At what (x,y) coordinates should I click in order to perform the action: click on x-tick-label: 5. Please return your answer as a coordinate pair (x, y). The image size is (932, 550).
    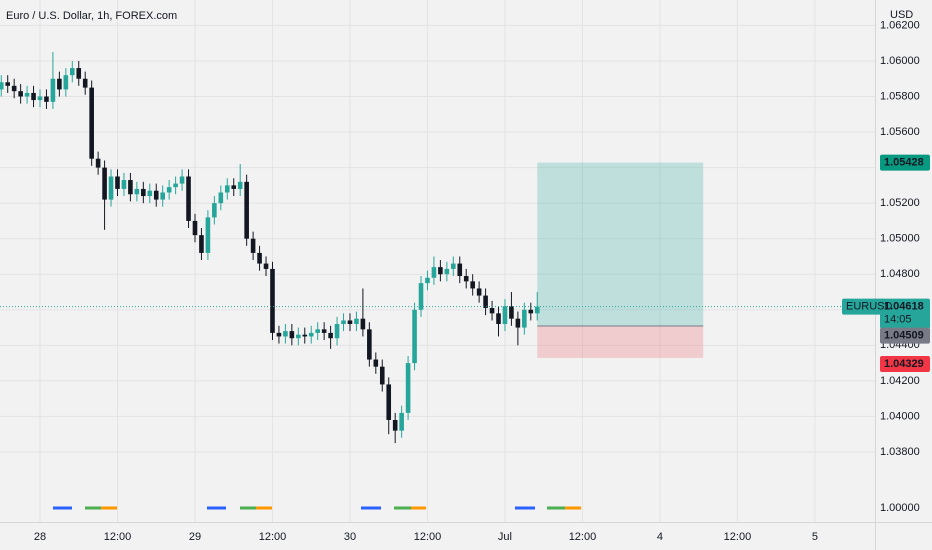
    Looking at the image, I should click on (815, 537).